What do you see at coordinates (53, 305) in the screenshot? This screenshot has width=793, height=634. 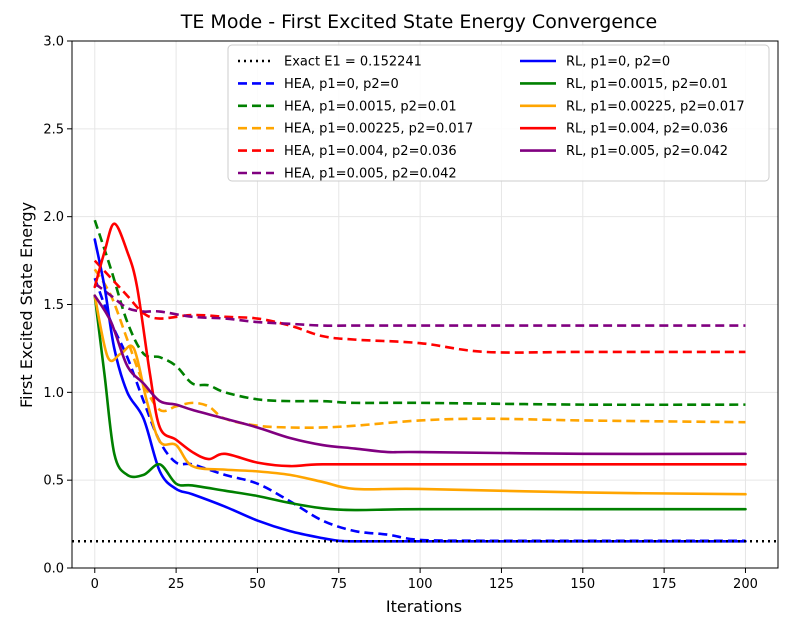 I see `y-tick-label: 1.5` at bounding box center [53, 305].